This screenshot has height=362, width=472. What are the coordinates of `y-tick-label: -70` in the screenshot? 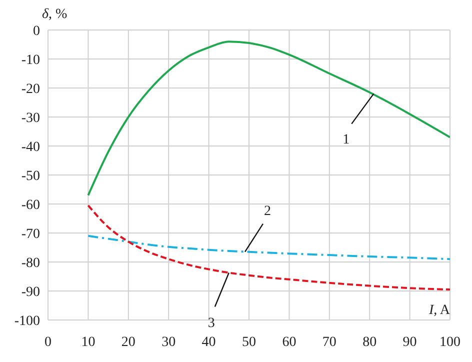 It's located at (30, 234).